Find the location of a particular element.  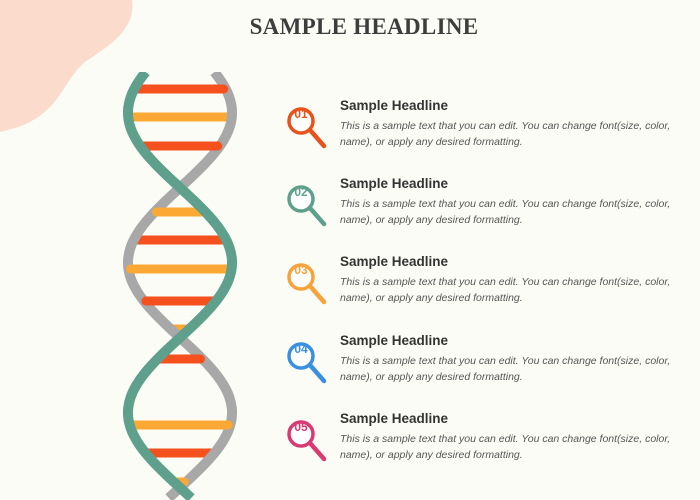

item-number: 02 is located at coordinates (301, 192).